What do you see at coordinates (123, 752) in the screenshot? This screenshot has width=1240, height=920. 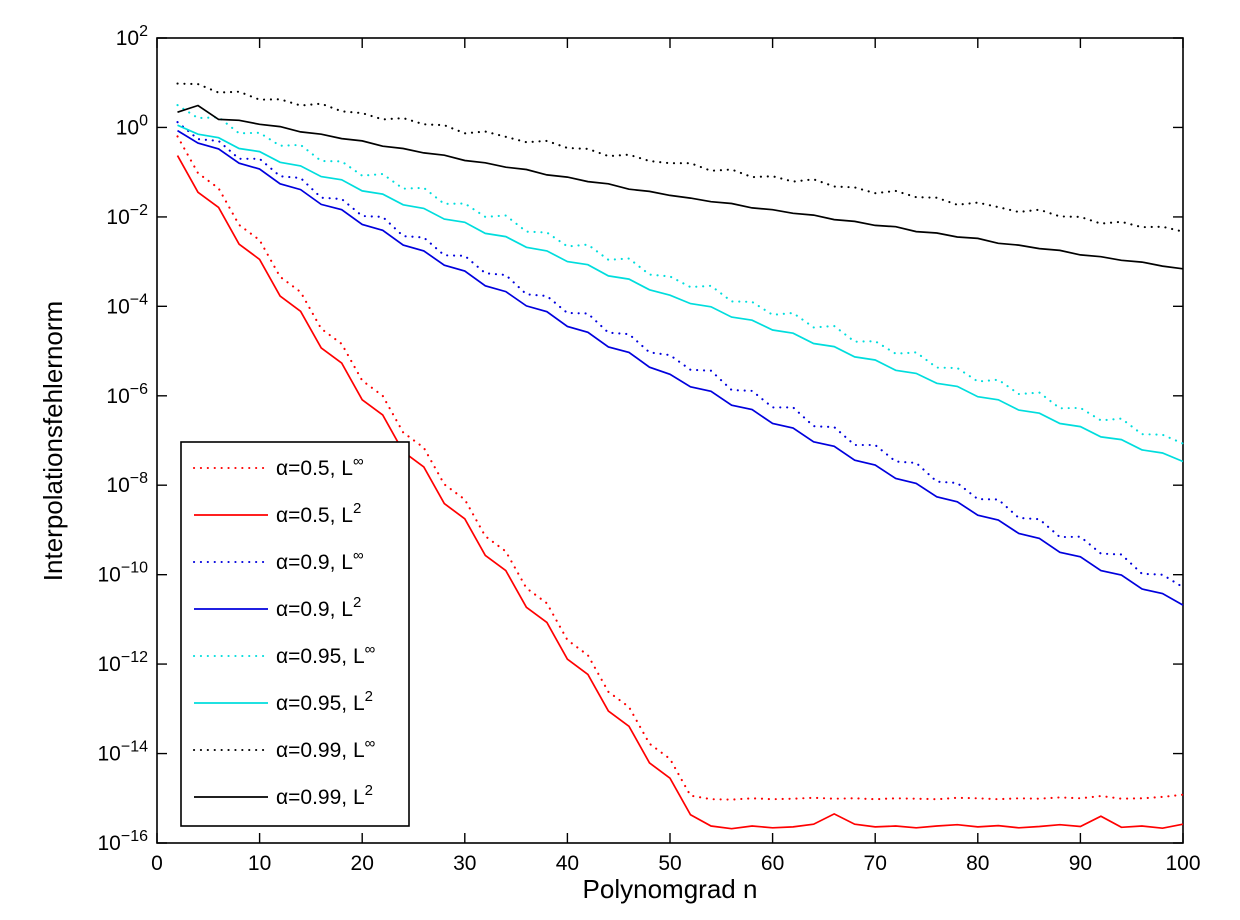 I see `y-tick-label: 10⁻¹⁴` at bounding box center [123, 752].